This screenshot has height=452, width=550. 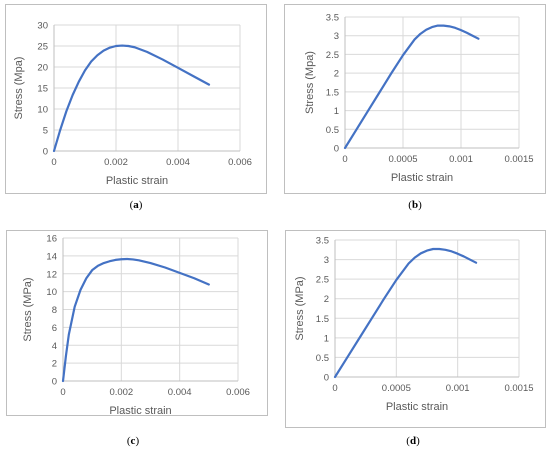 I want to click on figure-caption: (a), so click(x=136, y=205).